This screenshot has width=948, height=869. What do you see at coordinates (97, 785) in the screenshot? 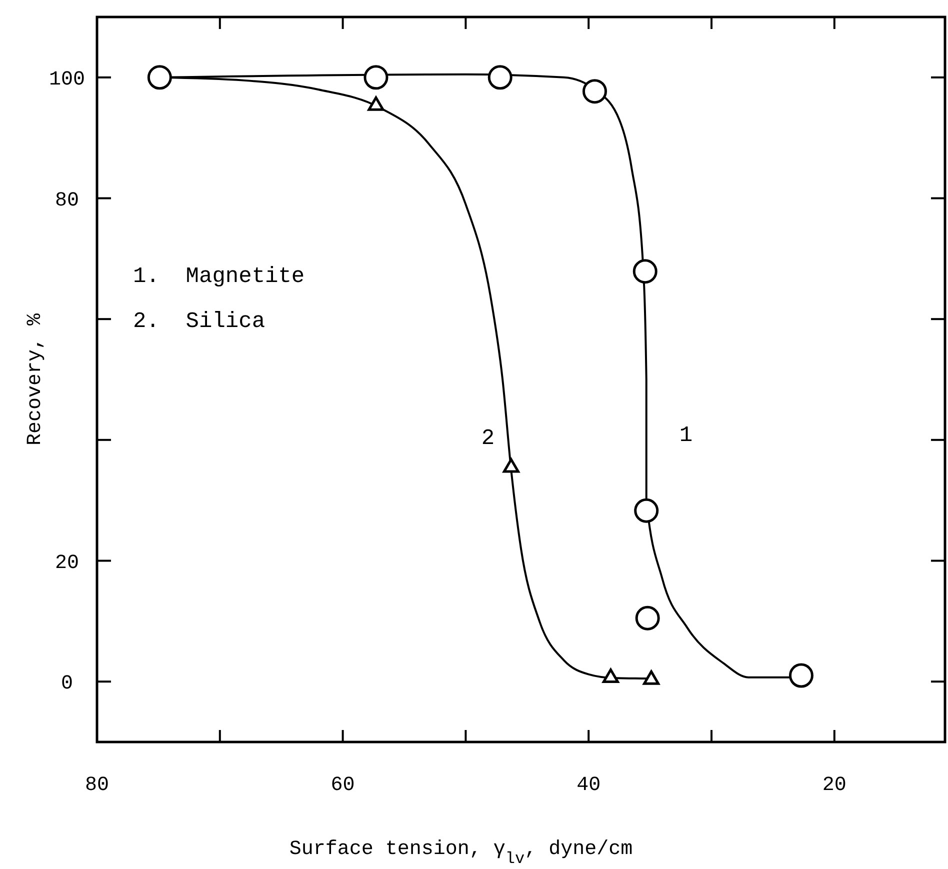
I see `x-tick-label: 80` at bounding box center [97, 785].